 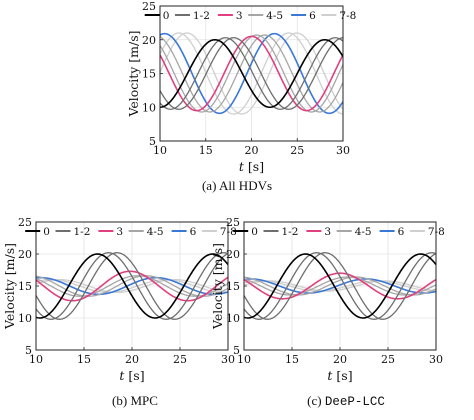 What do you see at coordinates (346, 401) in the screenshot?
I see `subfigure-caption: (c) DeeP-LCC` at bounding box center [346, 401].